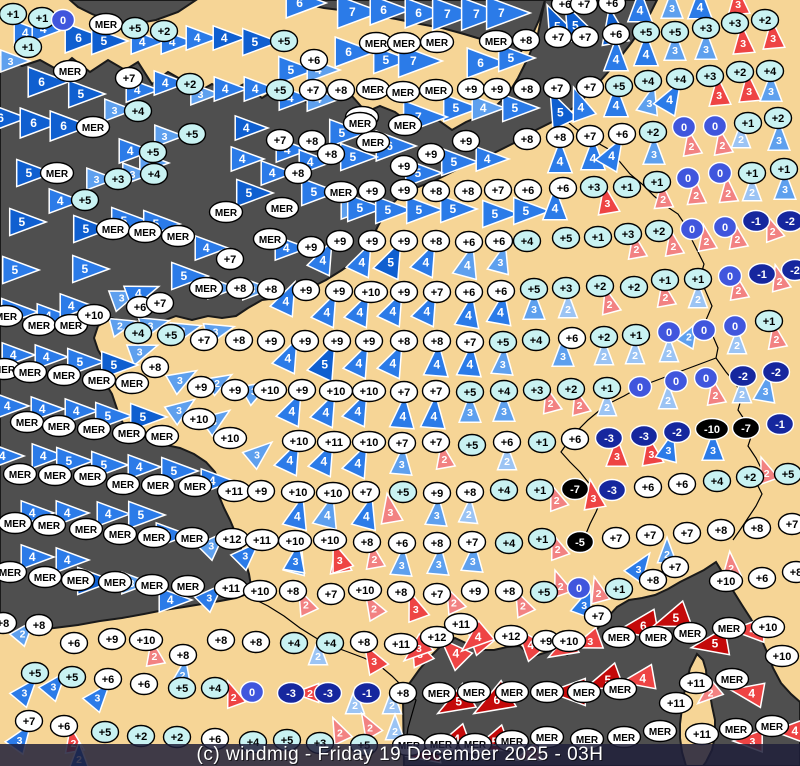 This screenshot has height=766, width=800. Describe the element at coordinates (112, 640) in the screenshot. I see `temperature-value: +9` at that location.